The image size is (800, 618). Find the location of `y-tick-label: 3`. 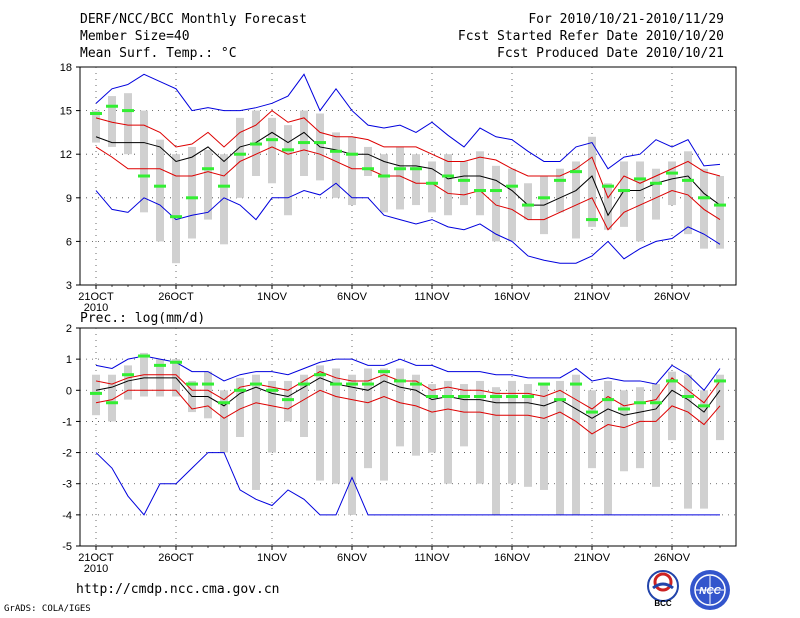

y-tick-label: 3 is located at coordinates (69, 286).